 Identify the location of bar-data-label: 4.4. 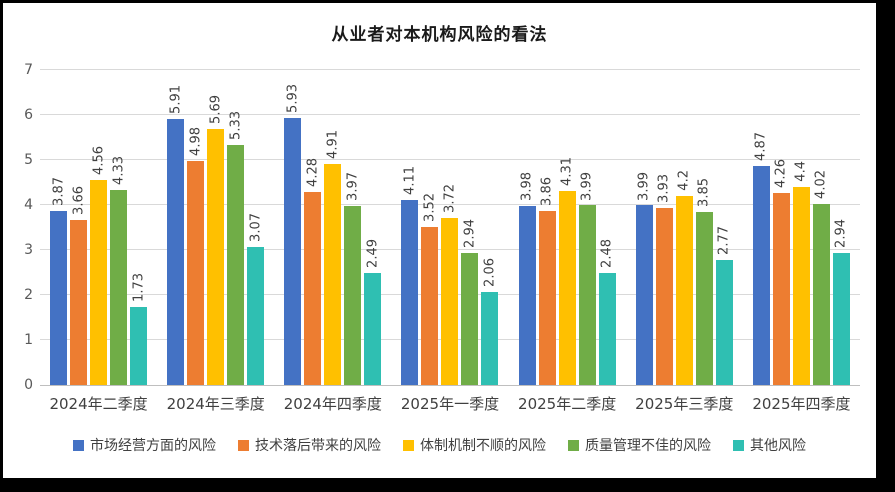
(801, 171).